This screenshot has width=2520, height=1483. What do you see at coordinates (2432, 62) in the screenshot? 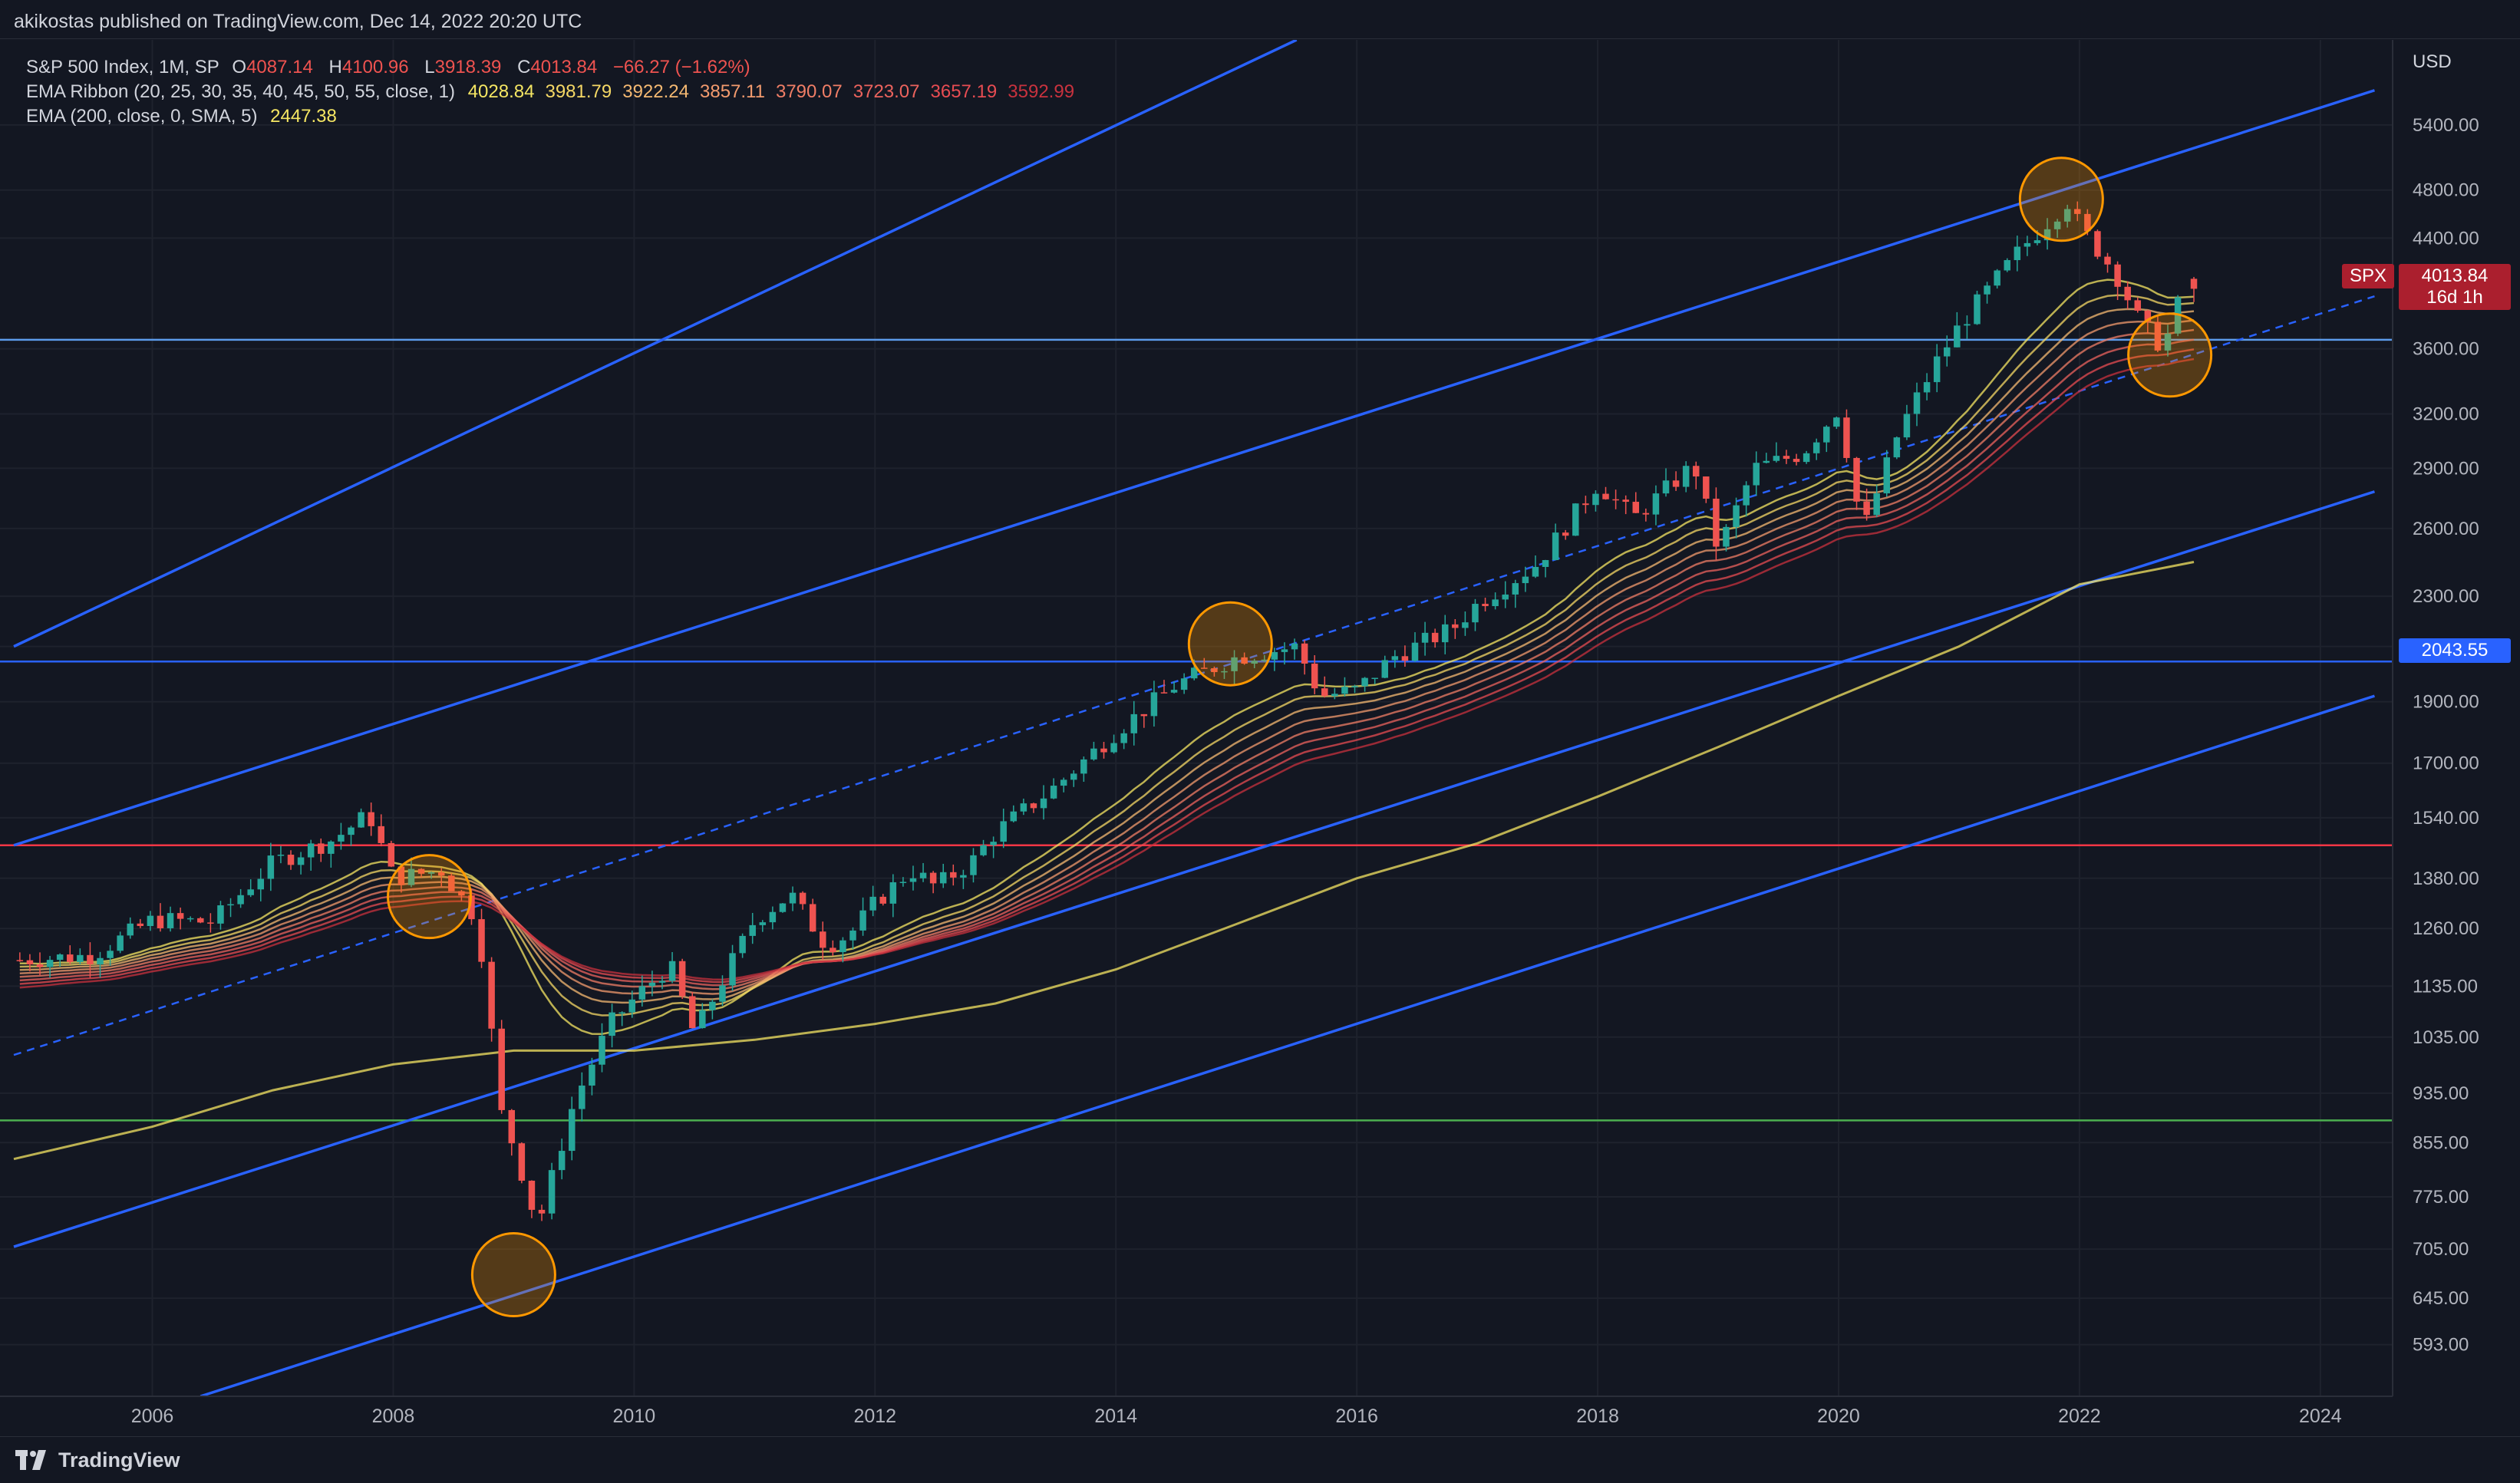
I see `currency-label: USD` at bounding box center [2432, 62].